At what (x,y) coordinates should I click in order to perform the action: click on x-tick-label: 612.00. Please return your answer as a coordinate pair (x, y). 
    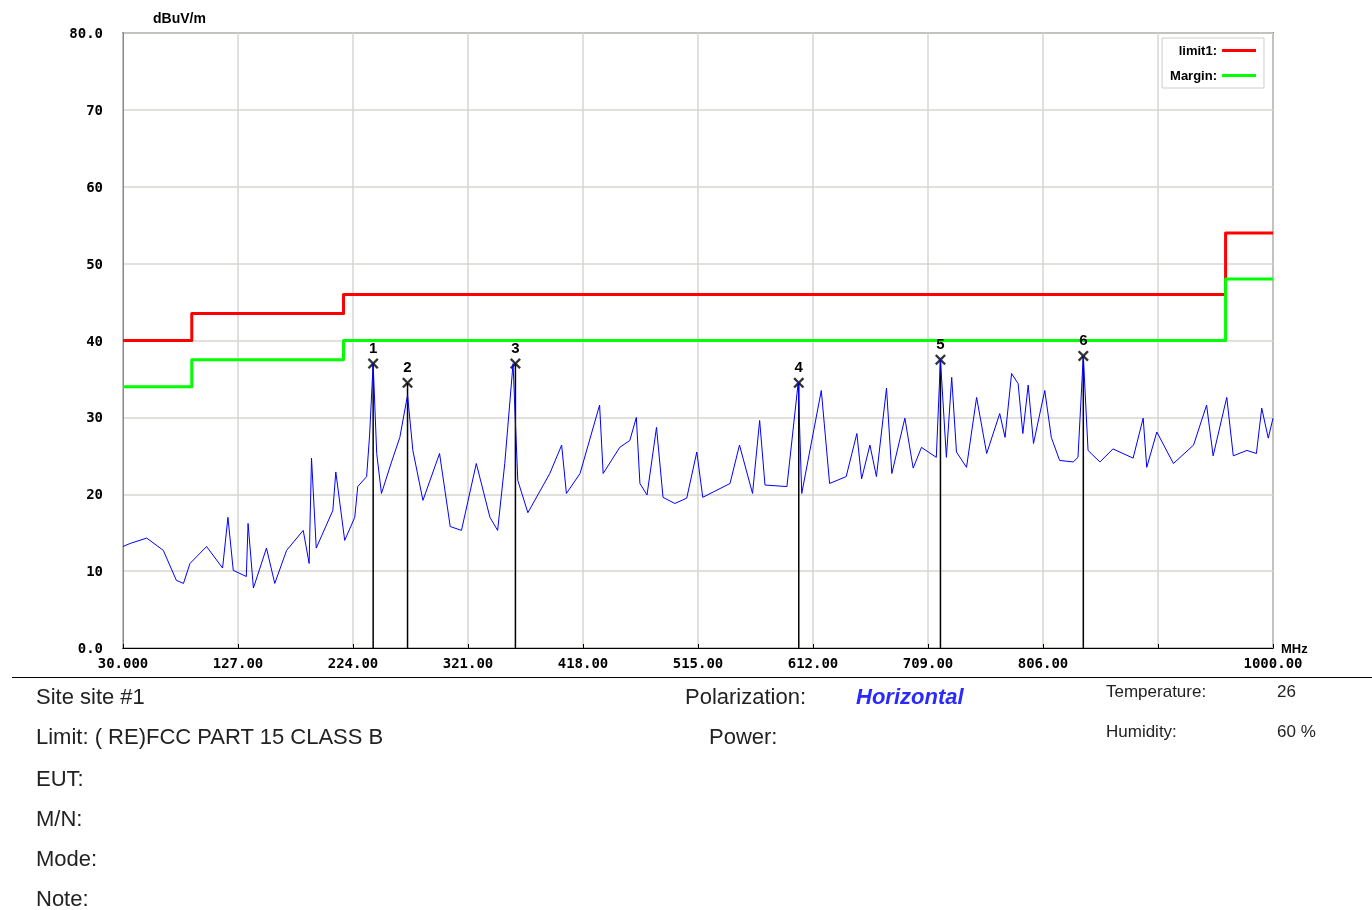
    Looking at the image, I should click on (813, 663).